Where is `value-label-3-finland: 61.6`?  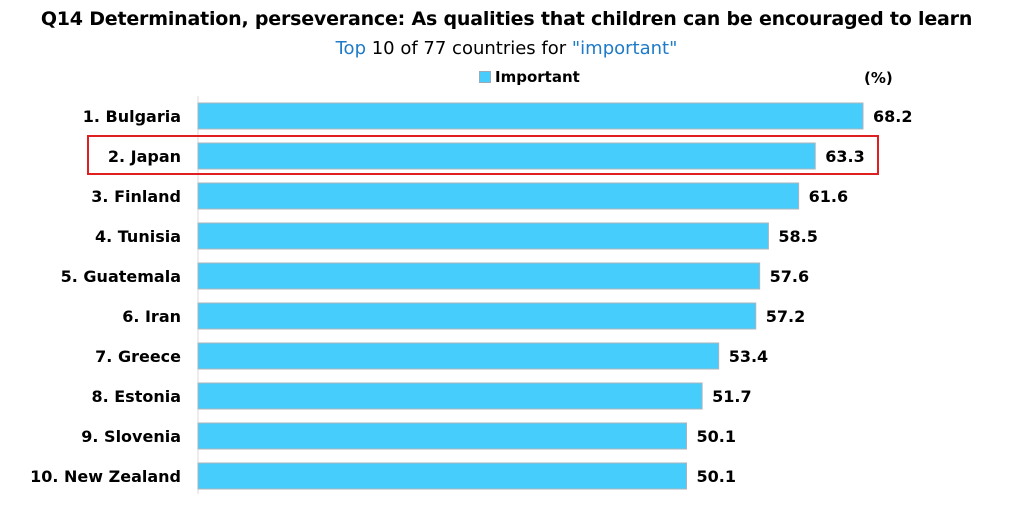
value-label-3-finland: 61.6 is located at coordinates (828, 196).